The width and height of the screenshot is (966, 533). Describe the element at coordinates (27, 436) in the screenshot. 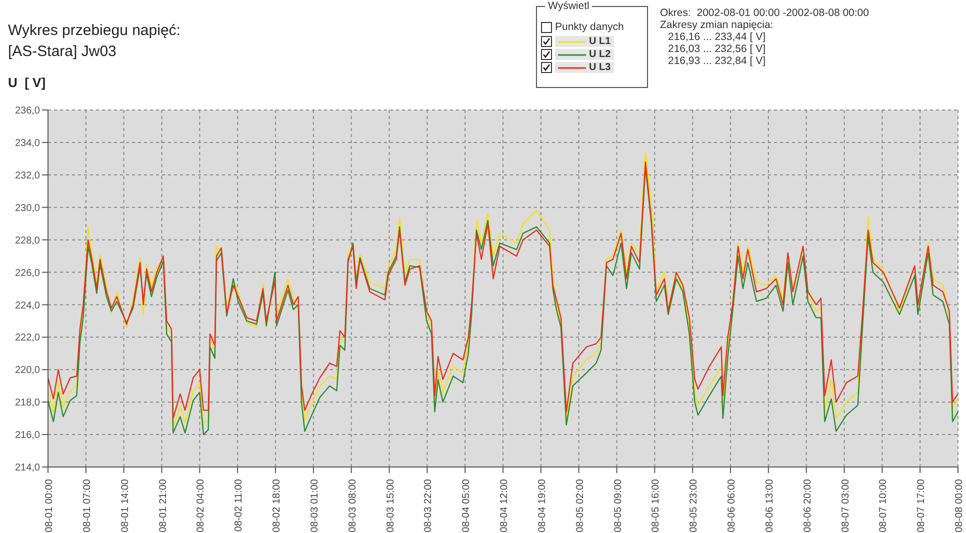

I see `y-tick-label: 216,0` at that location.